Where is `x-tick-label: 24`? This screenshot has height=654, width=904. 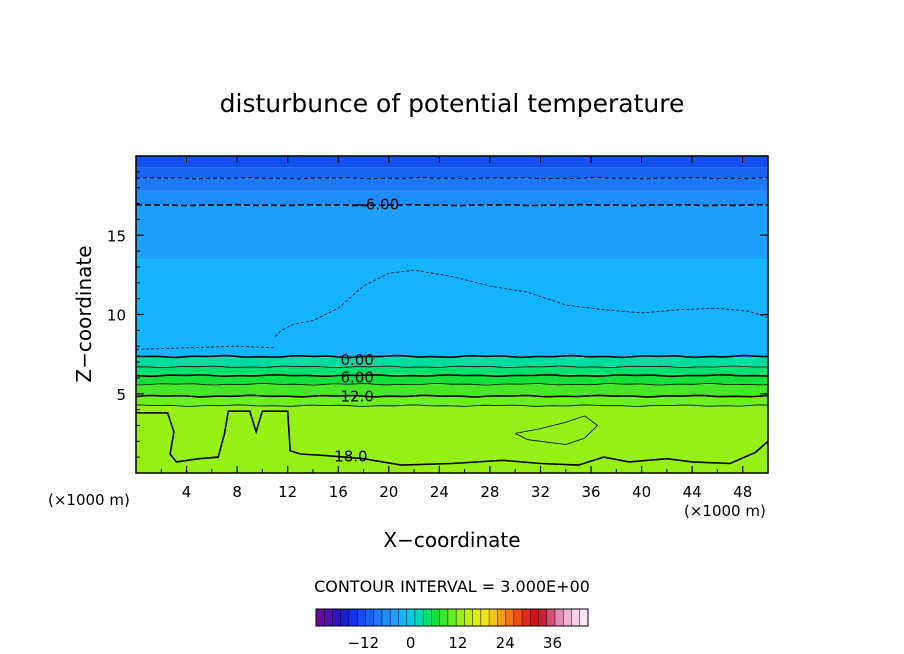 x-tick-label: 24 is located at coordinates (439, 492).